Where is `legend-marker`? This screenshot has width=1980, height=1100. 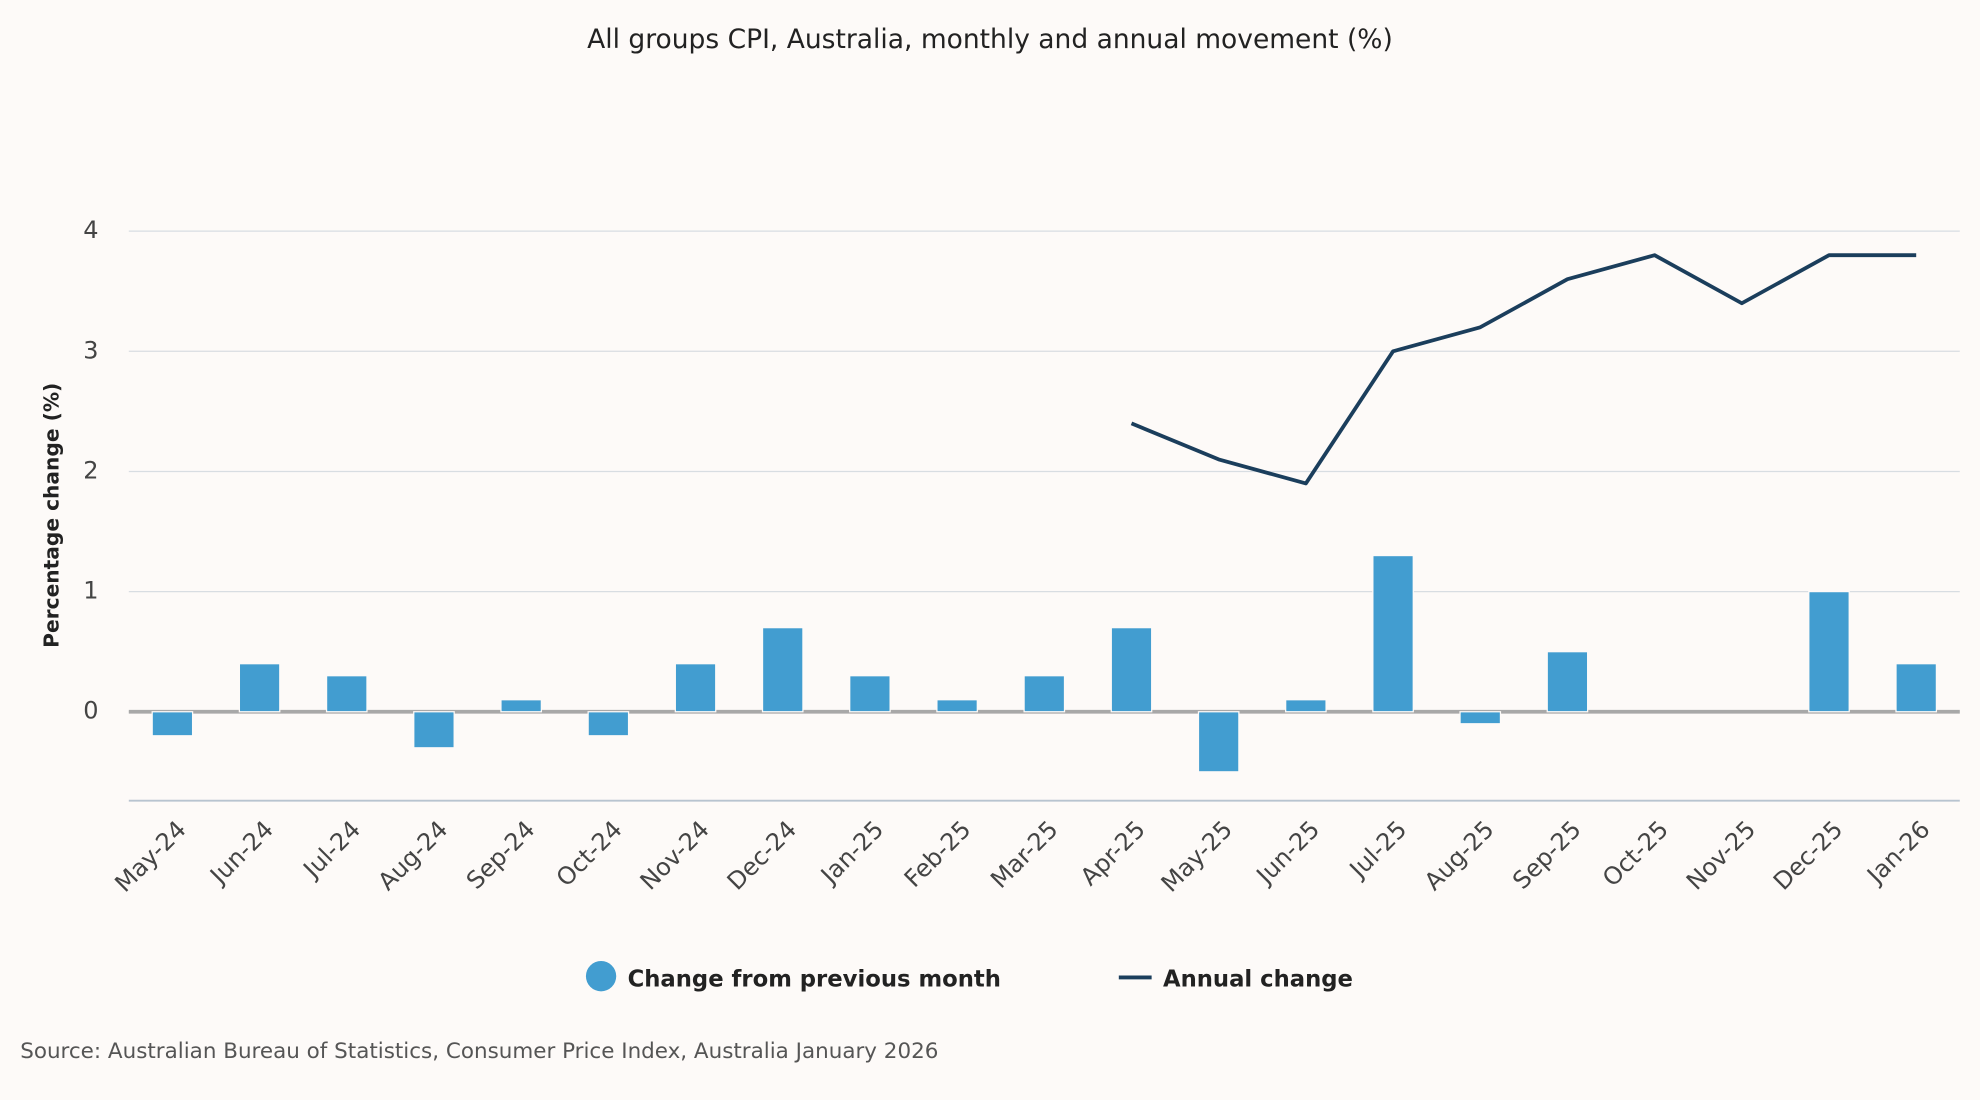
legend-marker is located at coordinates (601, 976).